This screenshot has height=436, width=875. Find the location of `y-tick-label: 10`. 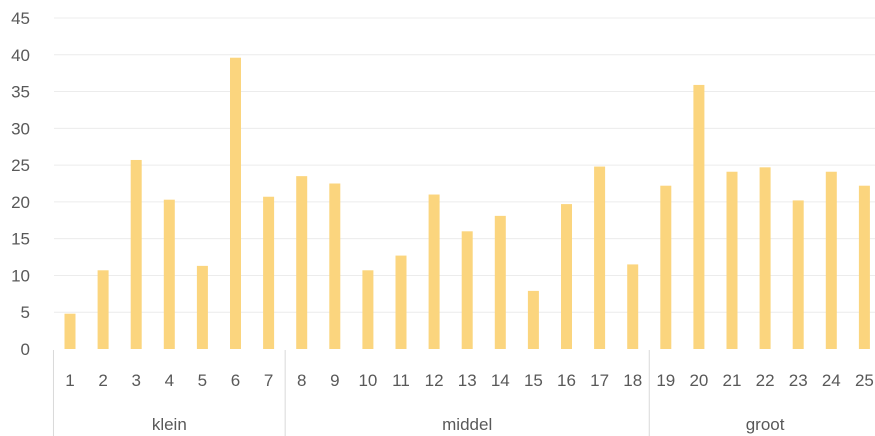

y-tick-label: 10 is located at coordinates (20, 275).